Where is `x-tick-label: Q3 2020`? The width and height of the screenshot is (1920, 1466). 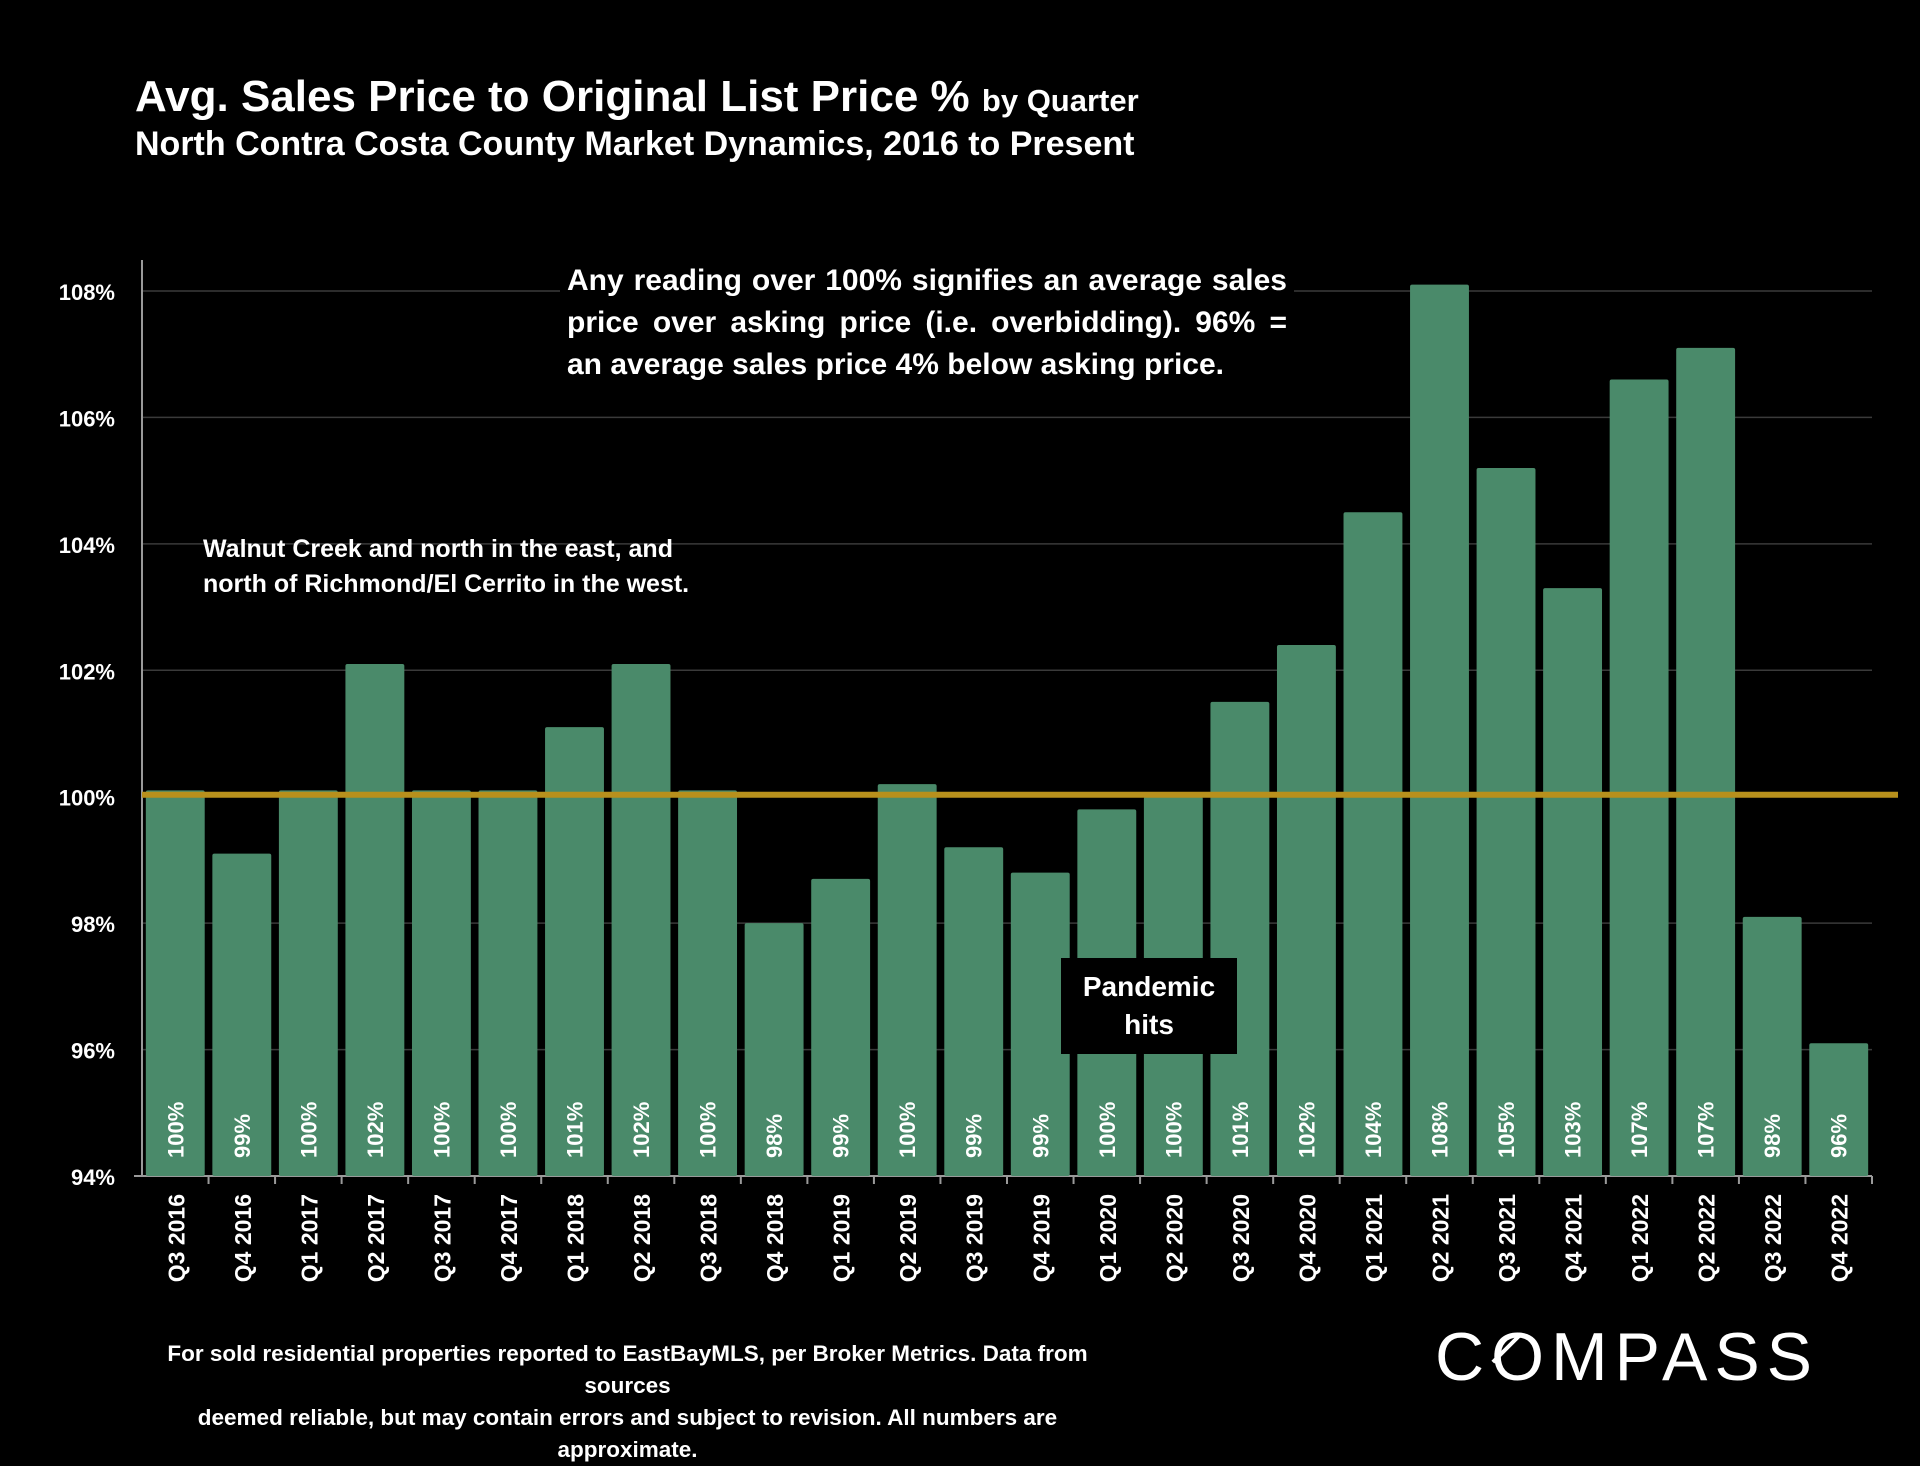
x-tick-label: Q3 2020 is located at coordinates (1241, 1238).